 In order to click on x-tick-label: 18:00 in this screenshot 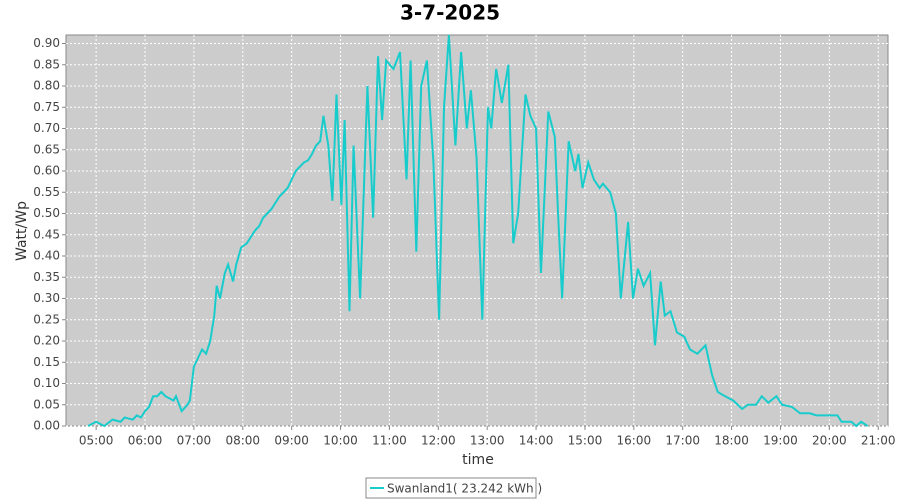, I will do `click(731, 441)`.